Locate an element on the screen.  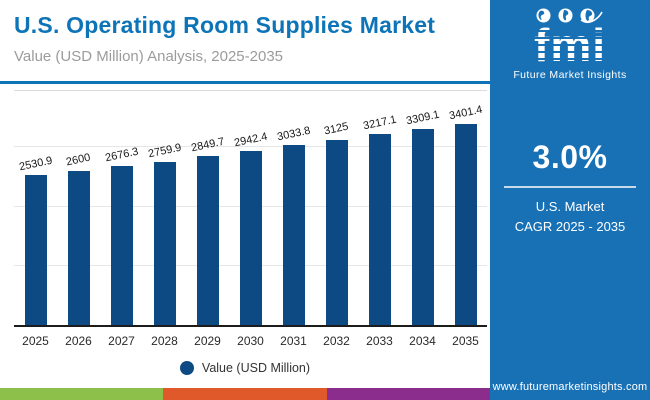
website-url: www.futuremarketinsights.com is located at coordinates (570, 387).